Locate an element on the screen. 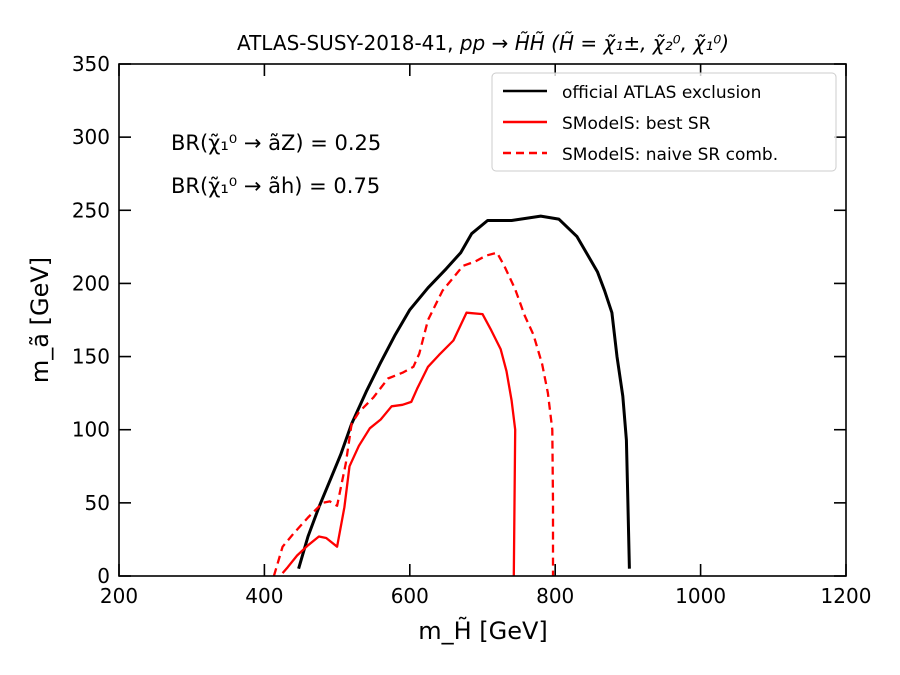 The width and height of the screenshot is (900, 675). y-tick-label: 150 is located at coordinates (91, 357).